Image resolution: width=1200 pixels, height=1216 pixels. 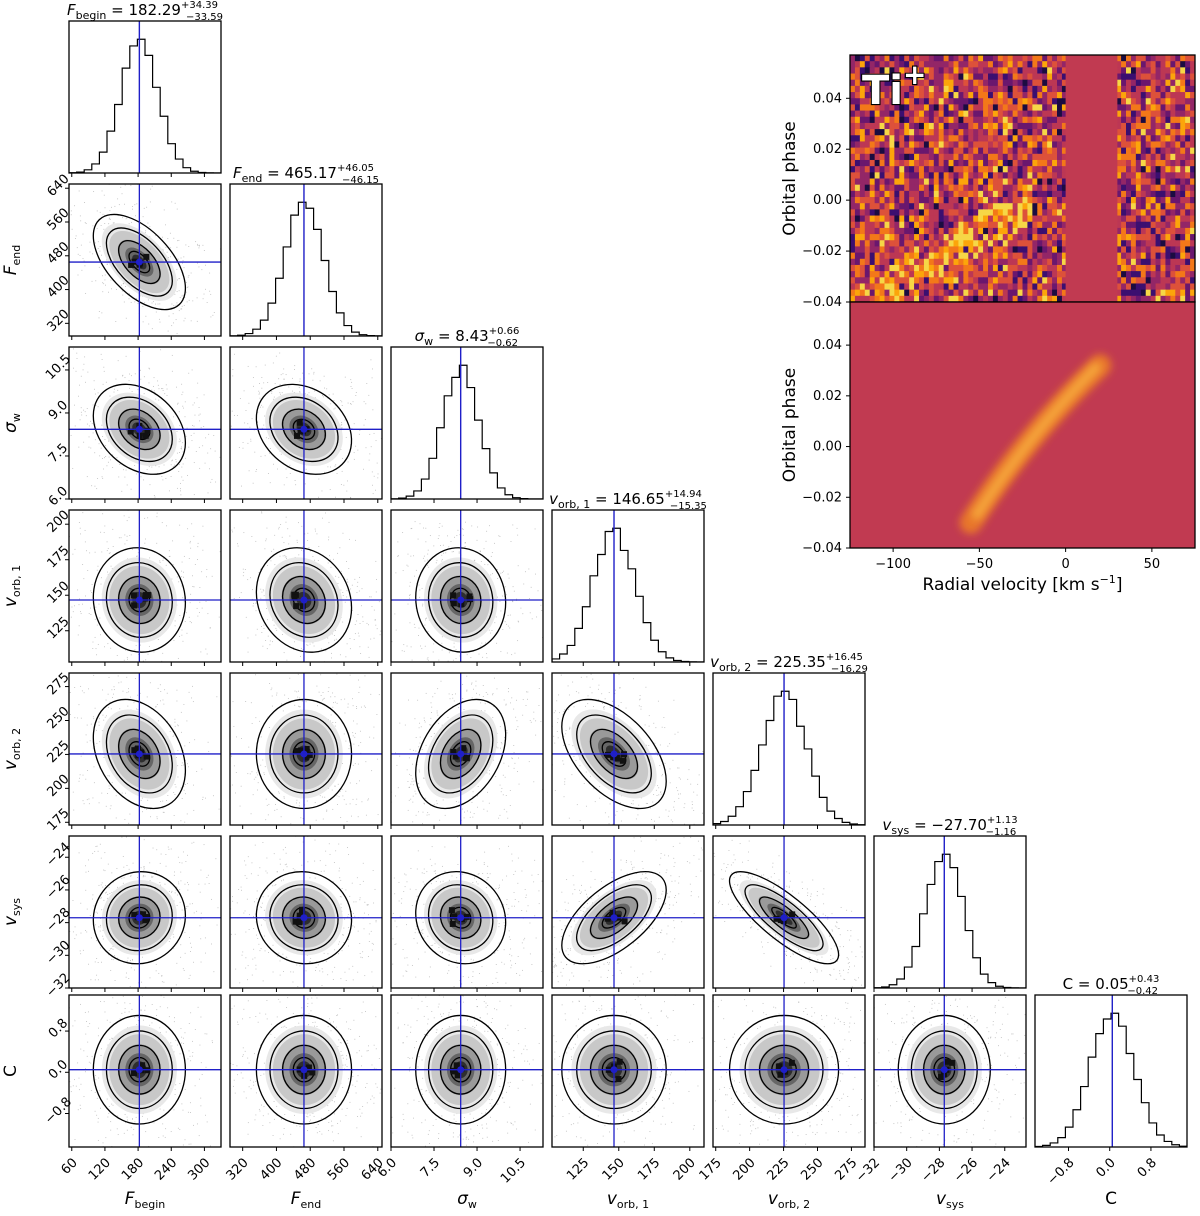 I want to click on panel-v_orb1-vs-F_end, so click(x=306, y=587).